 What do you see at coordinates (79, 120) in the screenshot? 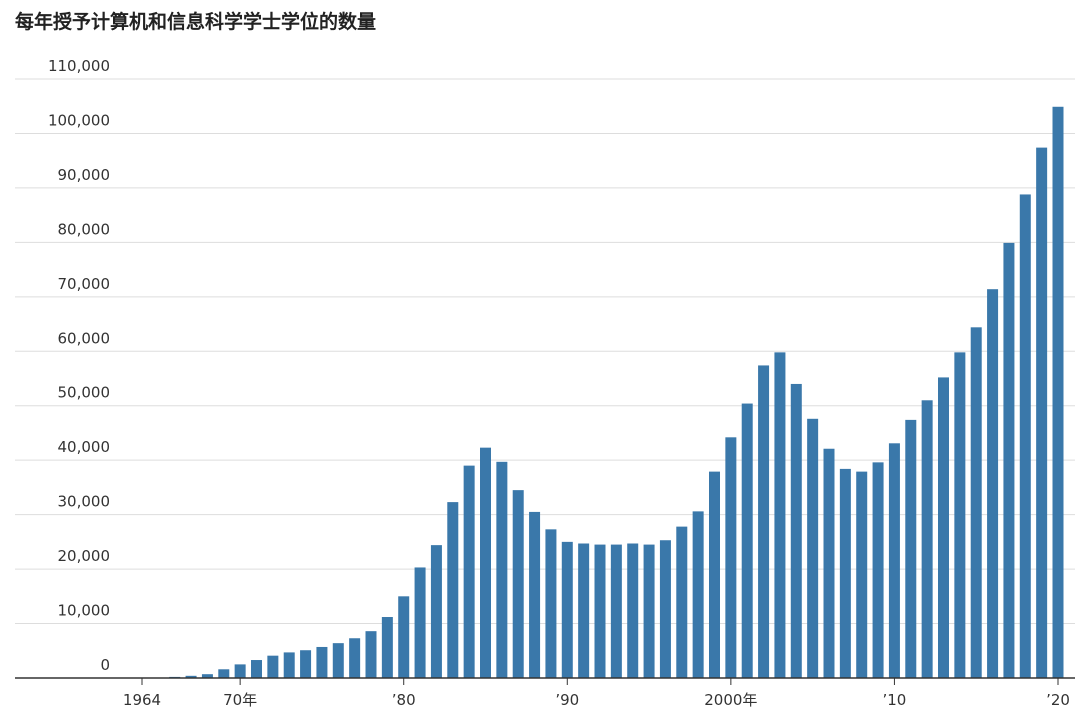
I see `y-tick-label: 100,000` at bounding box center [79, 120].